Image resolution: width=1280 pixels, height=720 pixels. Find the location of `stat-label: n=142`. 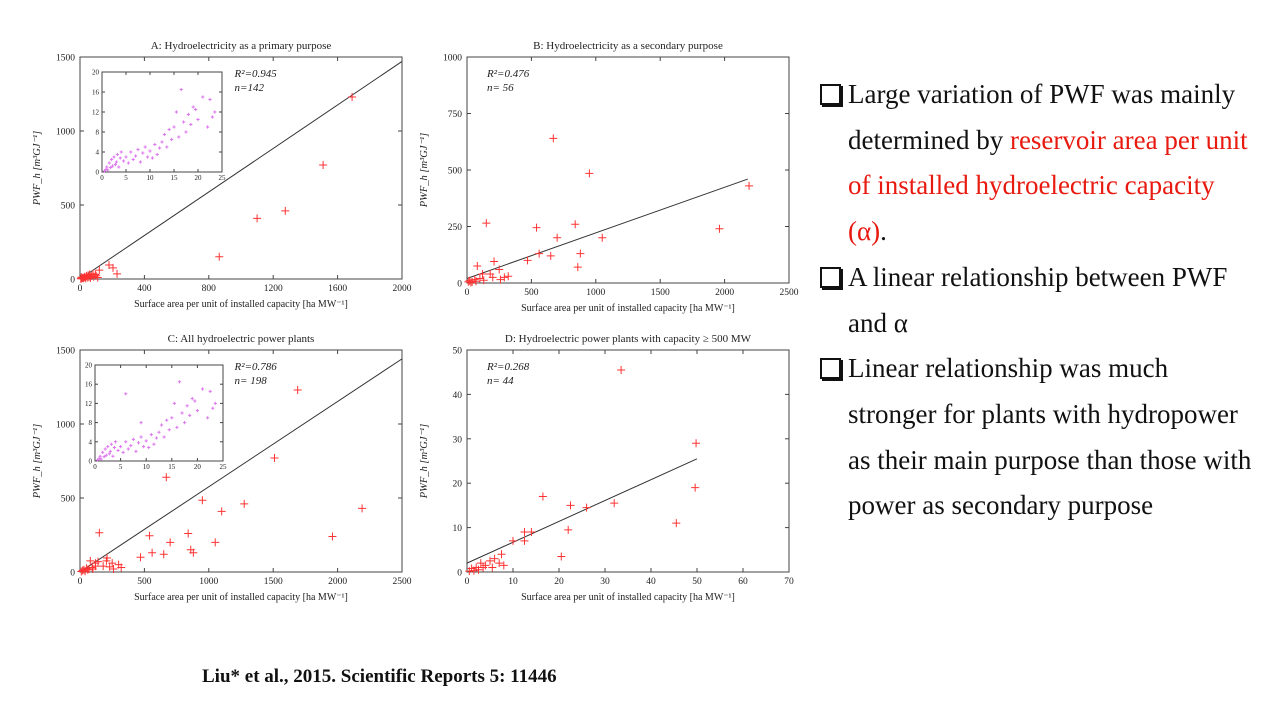

stat-label: n=142 is located at coordinates (250, 88).